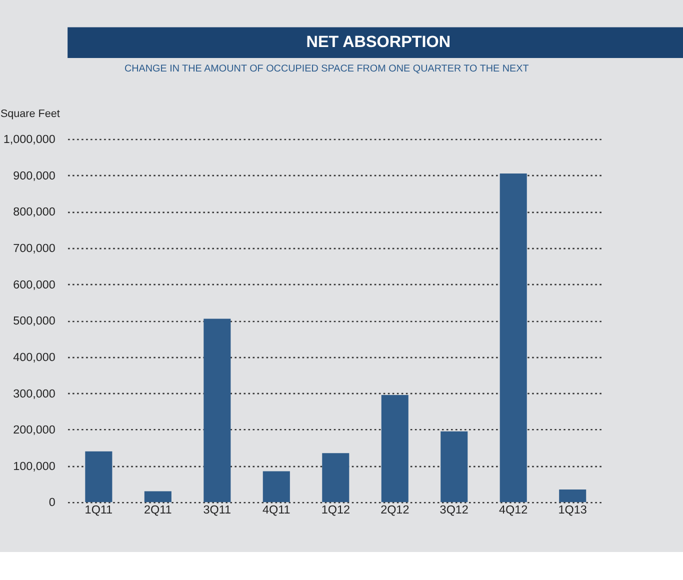 This screenshot has width=683, height=580. What do you see at coordinates (34, 175) in the screenshot?
I see `y-tick-label: 900,000` at bounding box center [34, 175].